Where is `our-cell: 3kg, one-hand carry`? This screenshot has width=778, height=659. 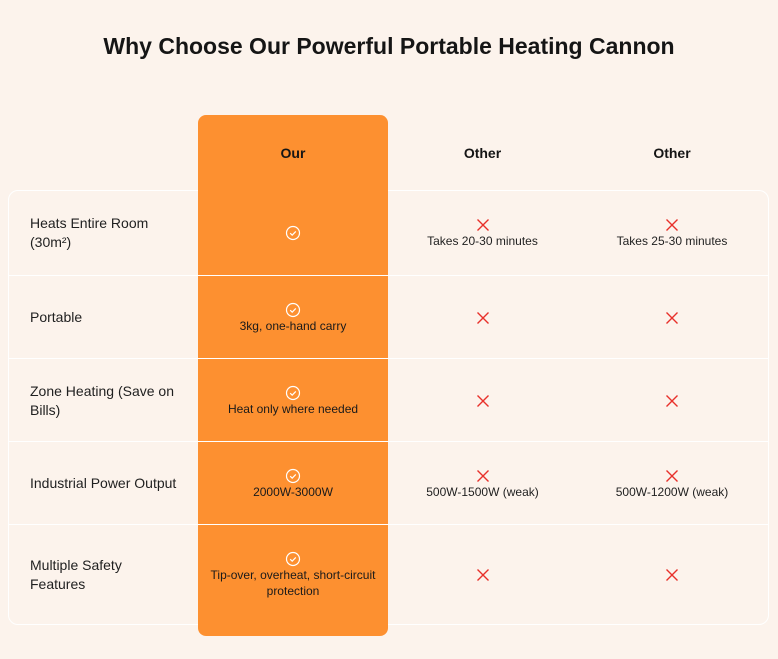
our-cell: 3kg, one-hand carry is located at coordinates (293, 317).